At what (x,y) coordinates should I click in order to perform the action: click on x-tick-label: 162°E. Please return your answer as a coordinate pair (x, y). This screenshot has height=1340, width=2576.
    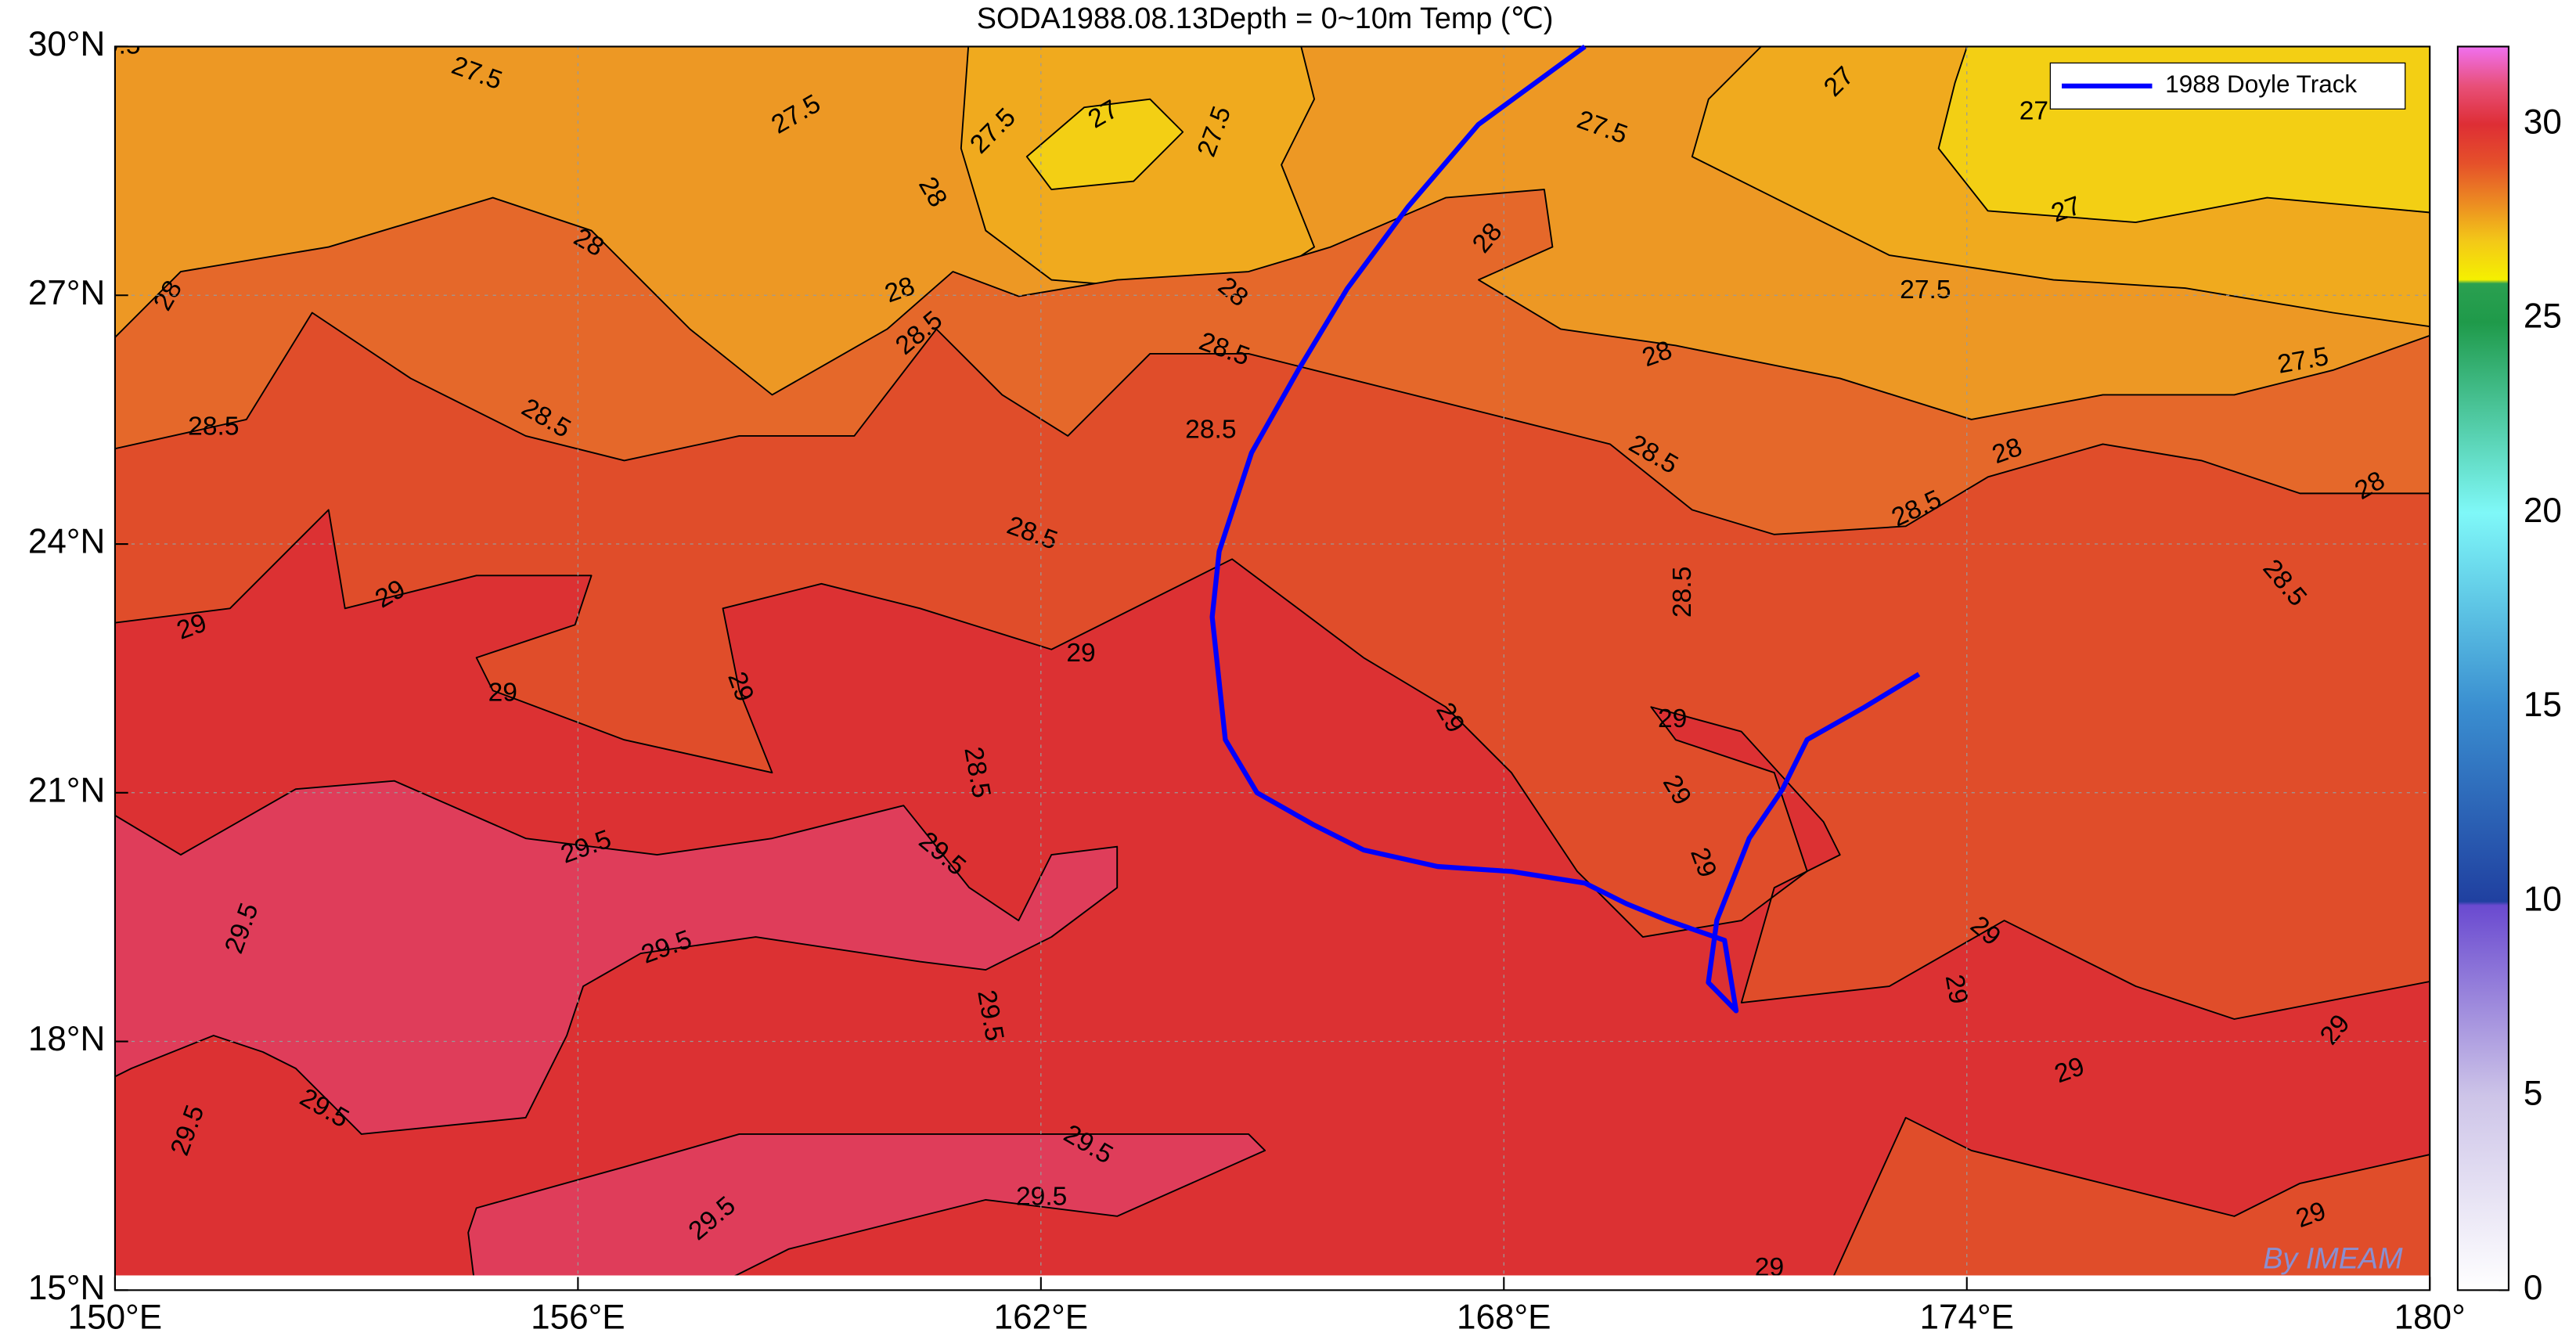
    Looking at the image, I should click on (1041, 1318).